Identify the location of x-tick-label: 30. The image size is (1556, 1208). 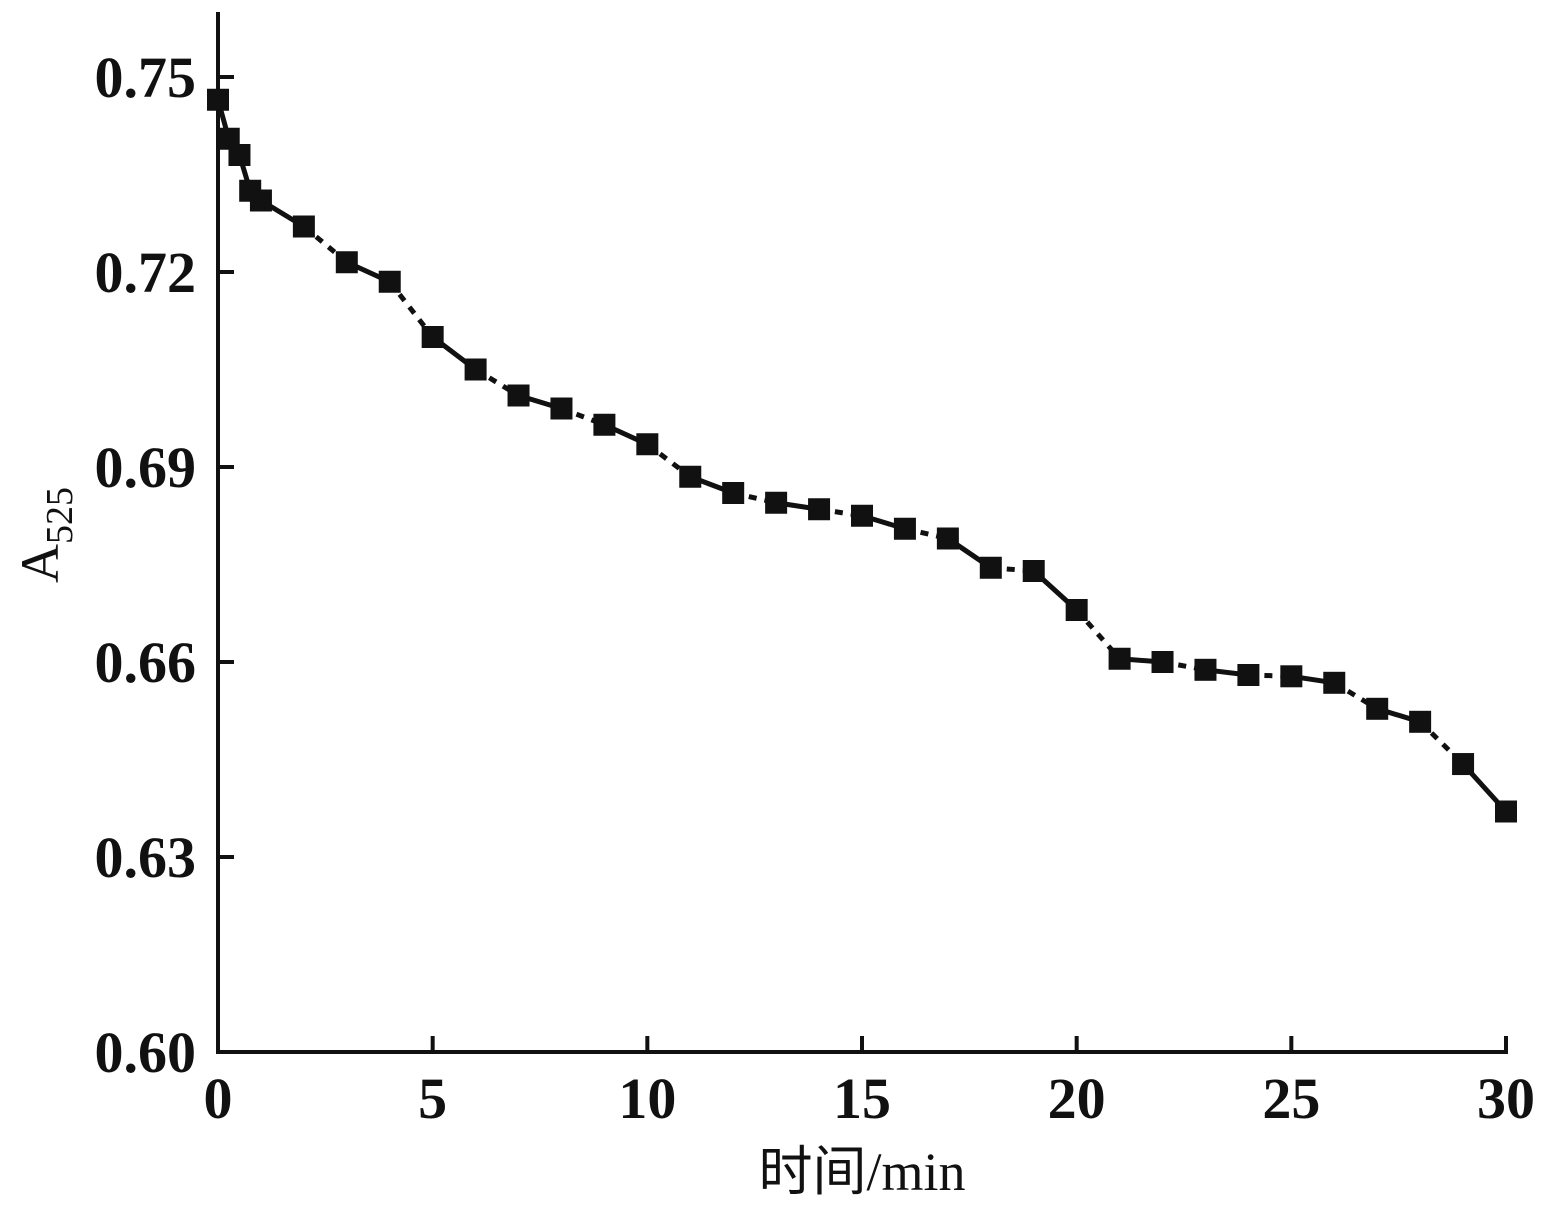
(1506, 1098).